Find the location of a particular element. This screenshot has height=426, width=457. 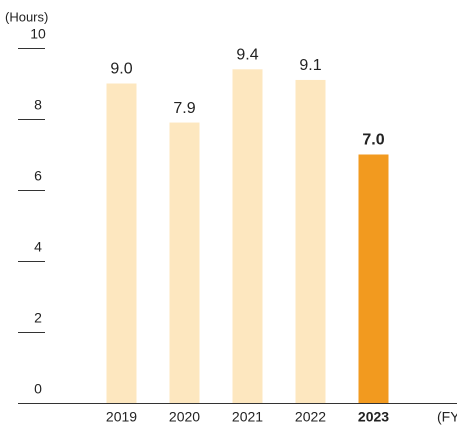

value-label: 7.0 is located at coordinates (373, 140).